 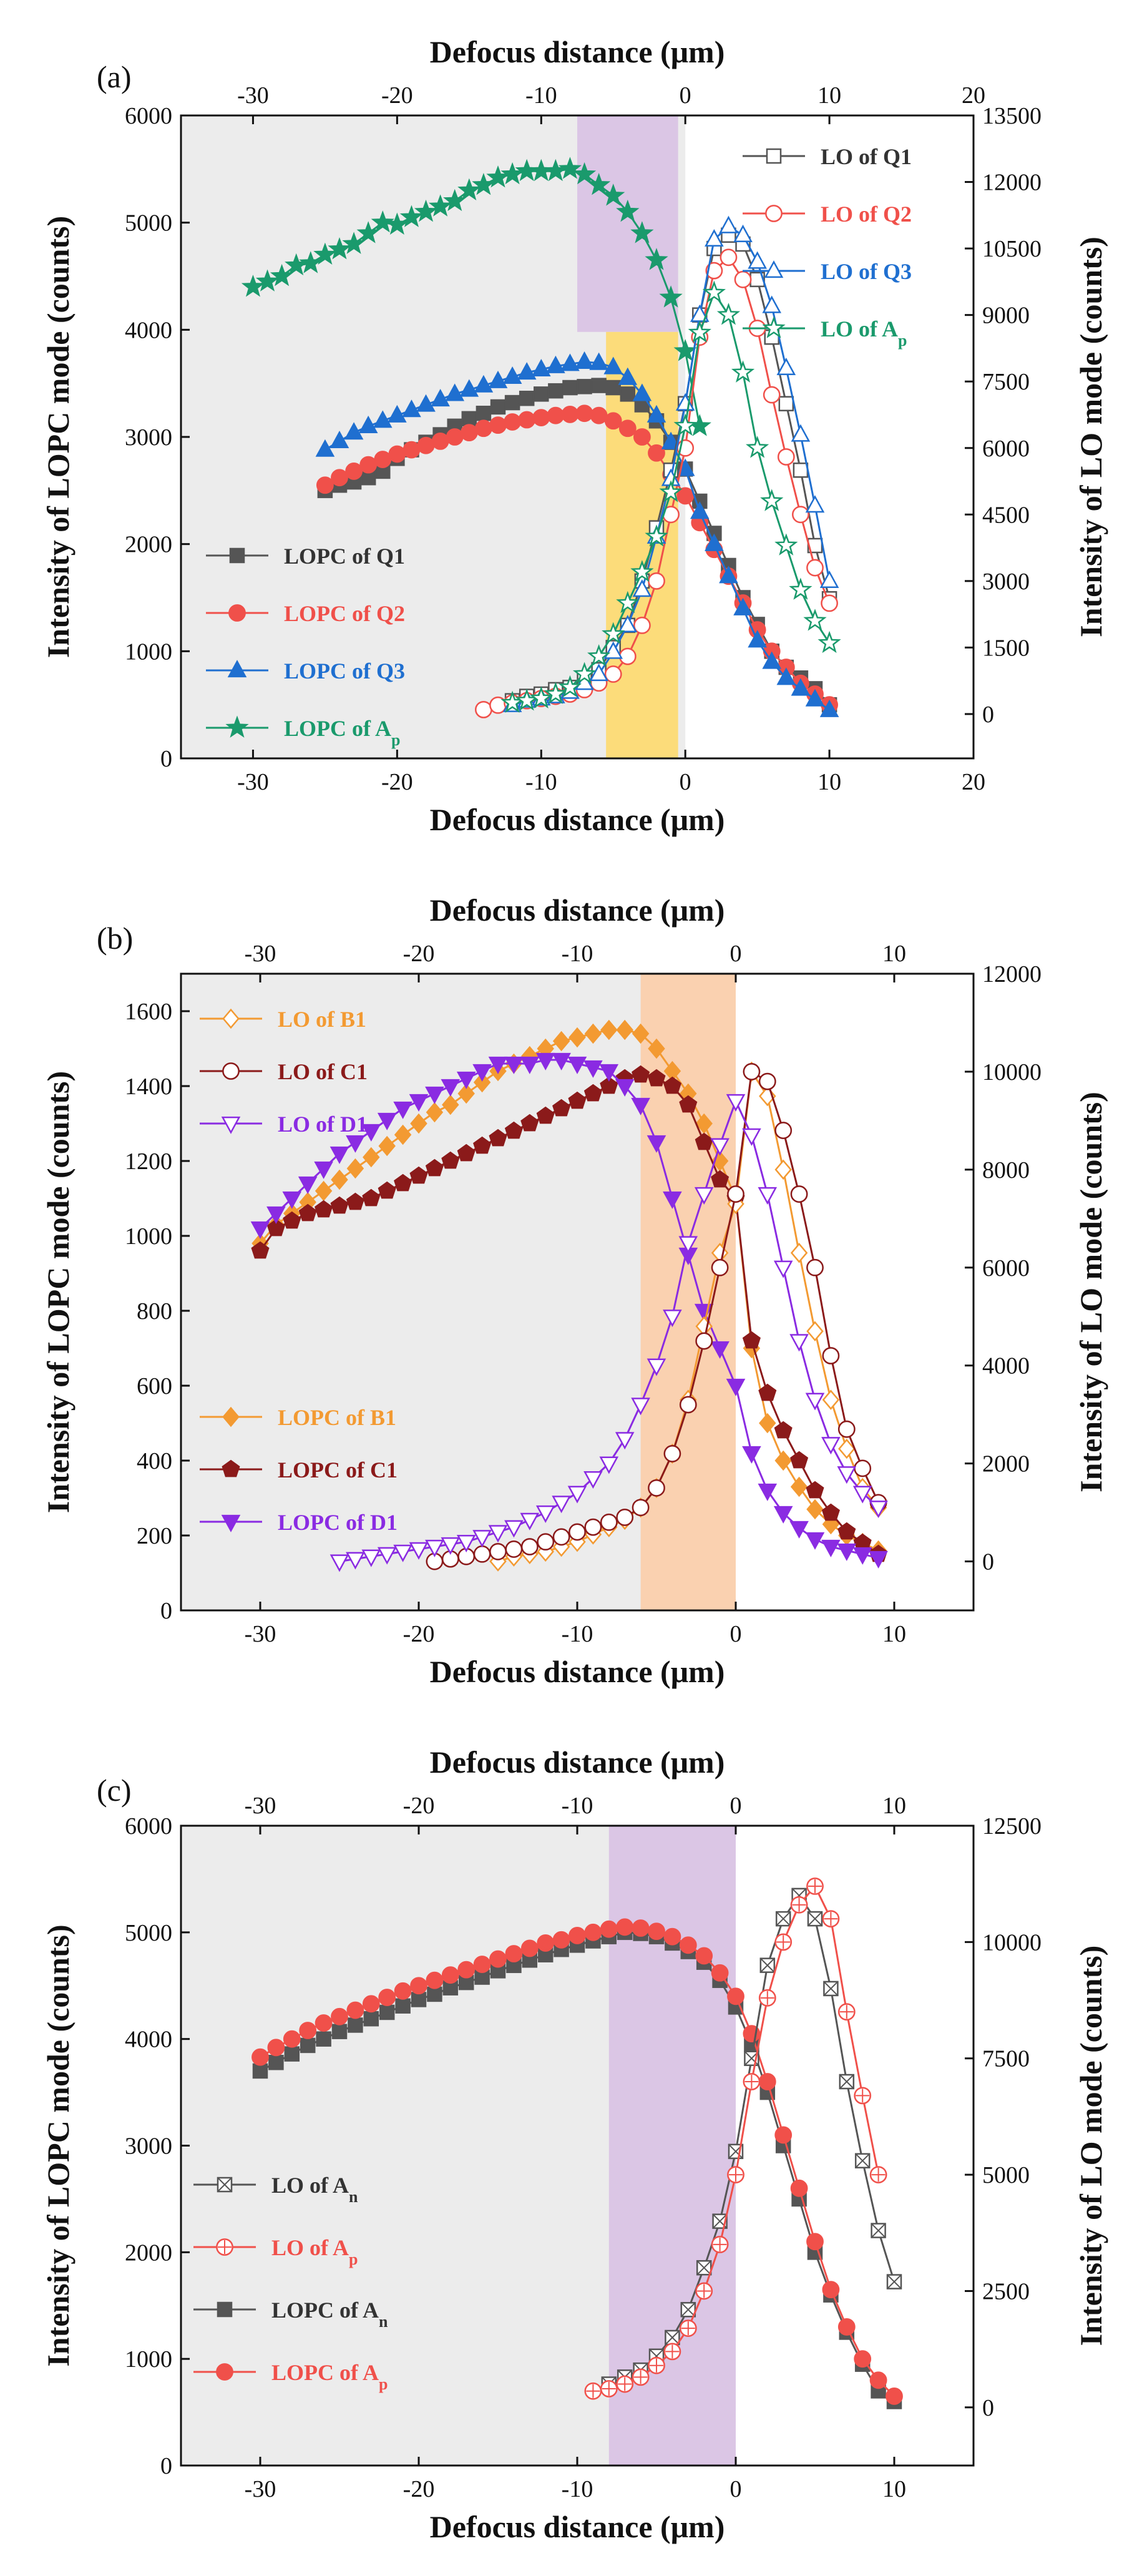 I want to click on panel-a-label: (a), so click(x=114, y=76).